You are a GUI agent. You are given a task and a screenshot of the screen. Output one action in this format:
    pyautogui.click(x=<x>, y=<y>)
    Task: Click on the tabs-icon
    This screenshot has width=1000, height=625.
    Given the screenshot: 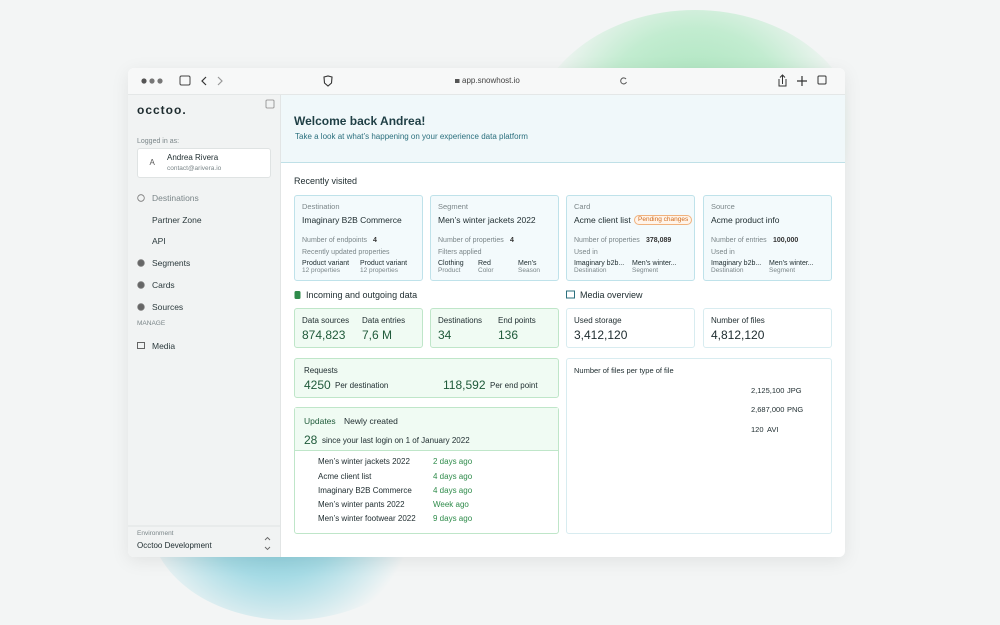 What is the action you would take?
    pyautogui.click(x=822, y=80)
    